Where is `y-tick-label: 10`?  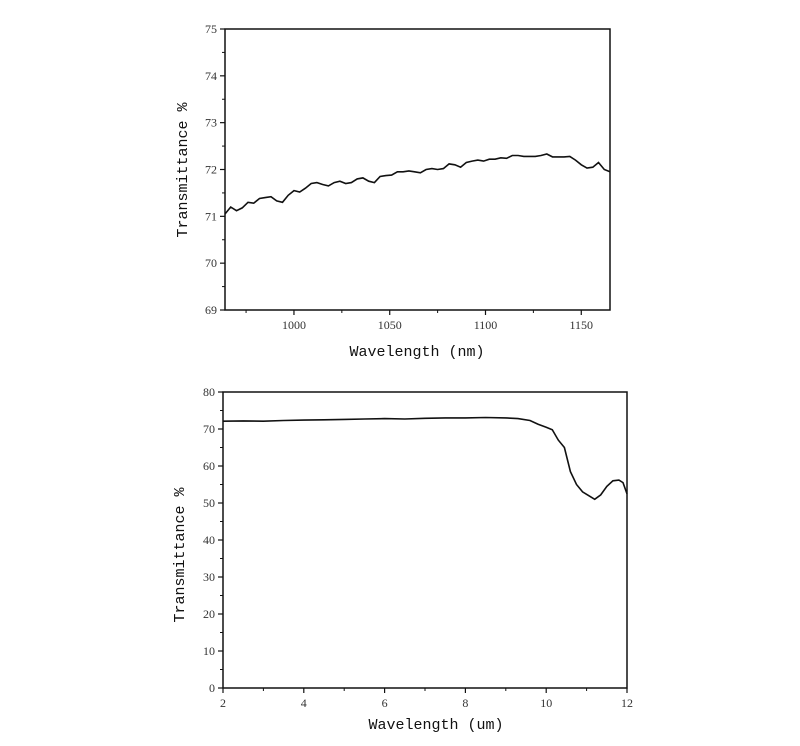 y-tick-label: 10 is located at coordinates (209, 651).